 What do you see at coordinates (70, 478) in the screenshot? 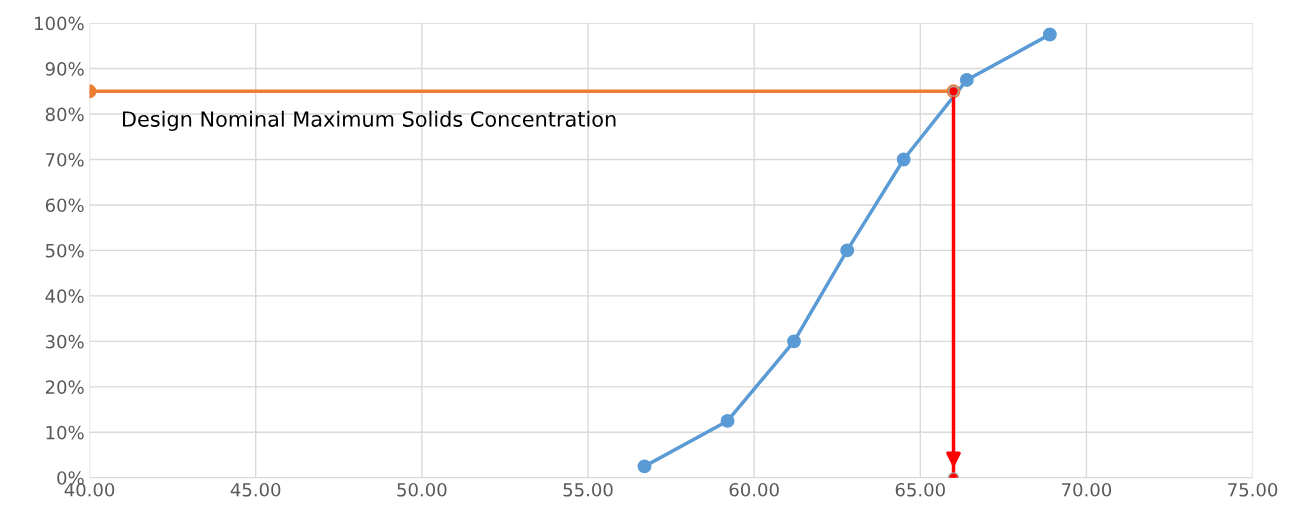
I see `y-tick-label: 0%` at bounding box center [70, 478].